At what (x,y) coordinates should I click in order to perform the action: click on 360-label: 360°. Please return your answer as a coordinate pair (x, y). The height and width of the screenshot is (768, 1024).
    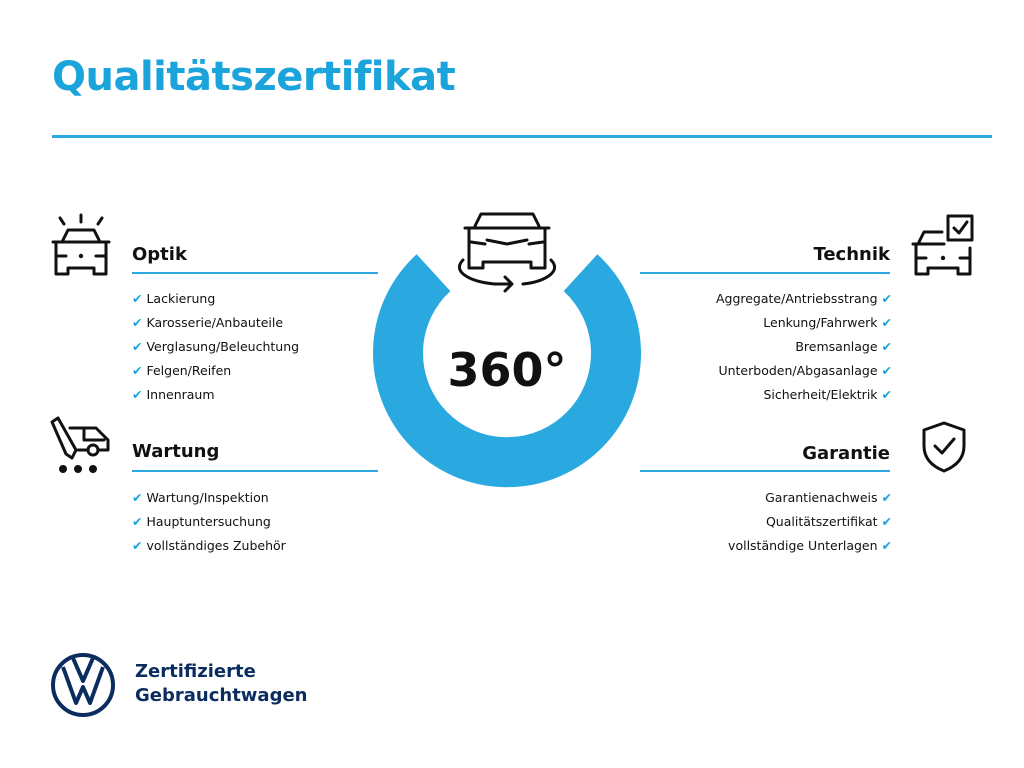
    Looking at the image, I should click on (506, 370).